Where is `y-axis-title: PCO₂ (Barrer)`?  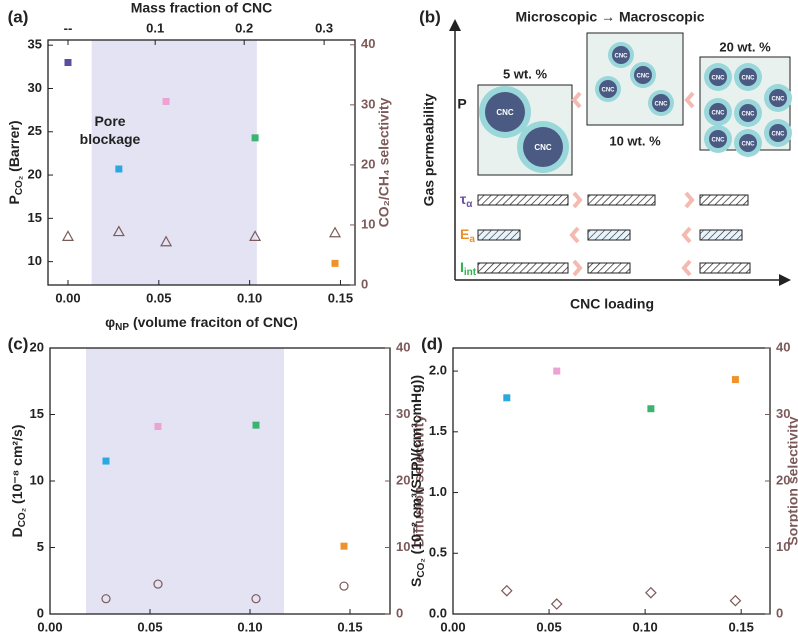
y-axis-title: PCO₂ (Barrer) is located at coordinates (15, 162).